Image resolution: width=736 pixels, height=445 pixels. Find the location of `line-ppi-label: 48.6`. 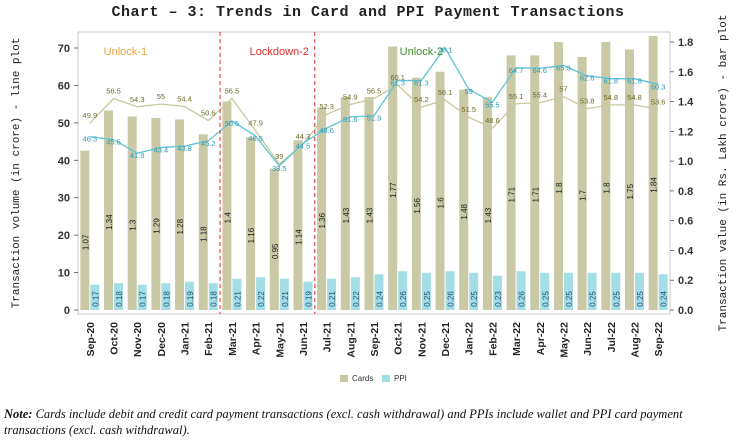

line-ppi-label: 48.6 is located at coordinates (326, 130).